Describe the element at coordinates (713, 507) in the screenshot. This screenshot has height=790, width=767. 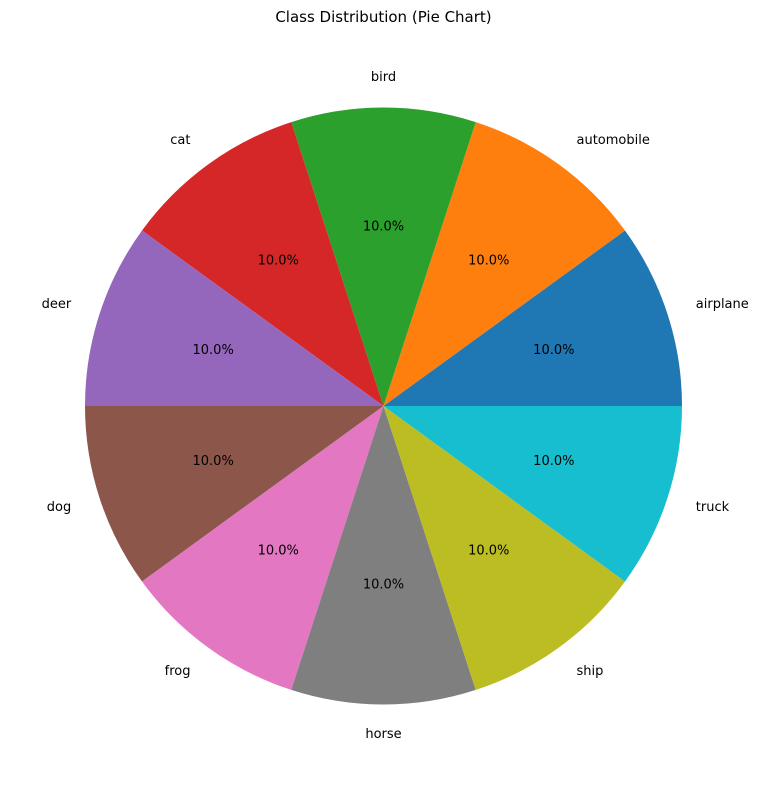
I see `category-label-truck: truck` at that location.